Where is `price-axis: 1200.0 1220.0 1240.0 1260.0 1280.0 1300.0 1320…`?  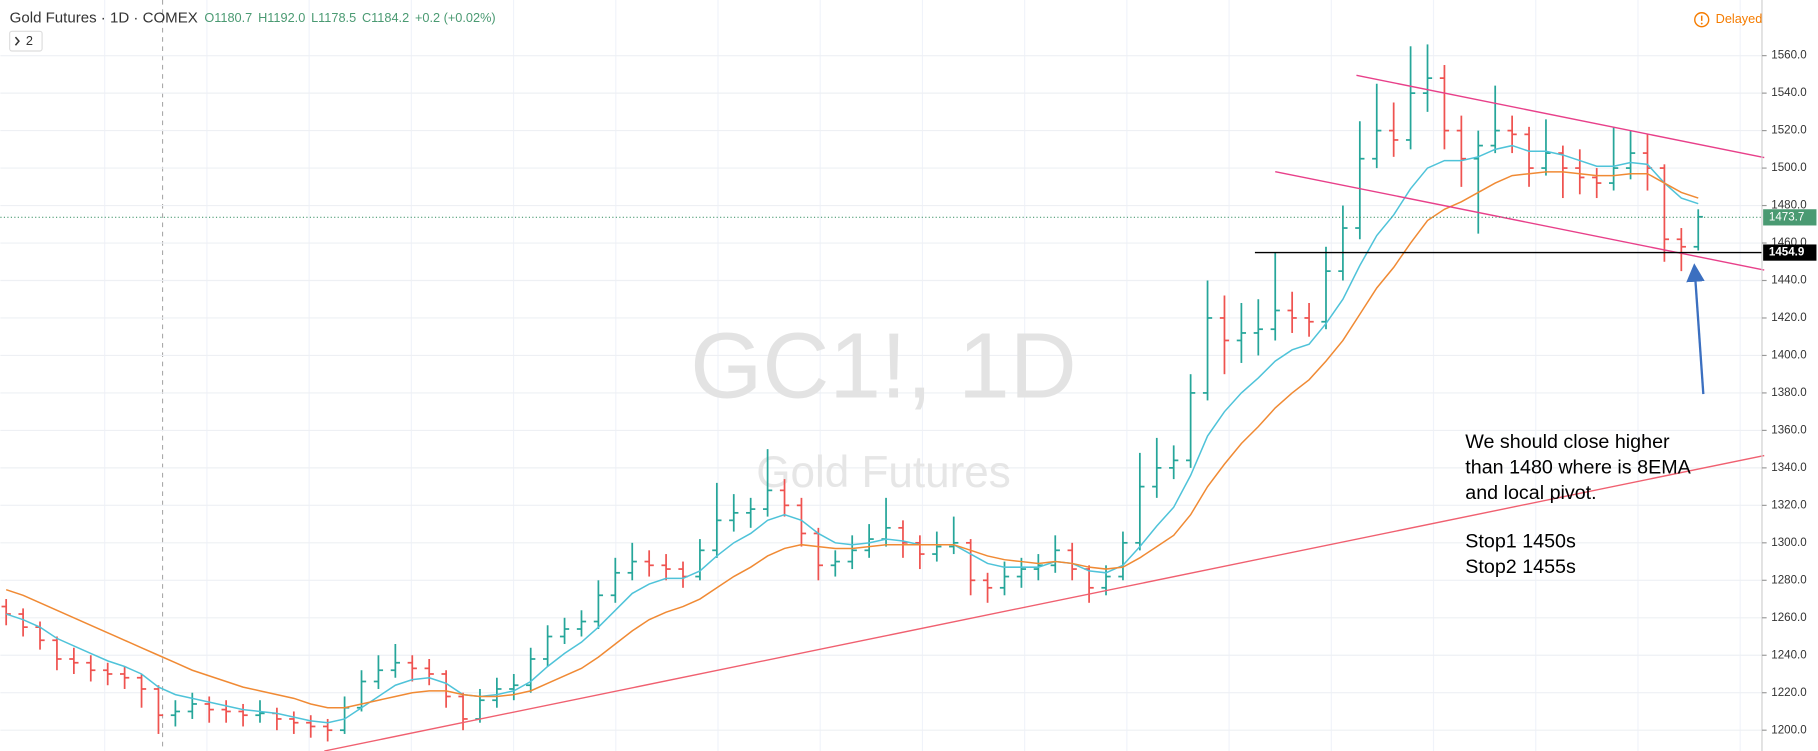 price-axis: 1200.0 1220.0 1240.0 1260.0 1280.0 1300.0 1320… is located at coordinates (1789, 393).